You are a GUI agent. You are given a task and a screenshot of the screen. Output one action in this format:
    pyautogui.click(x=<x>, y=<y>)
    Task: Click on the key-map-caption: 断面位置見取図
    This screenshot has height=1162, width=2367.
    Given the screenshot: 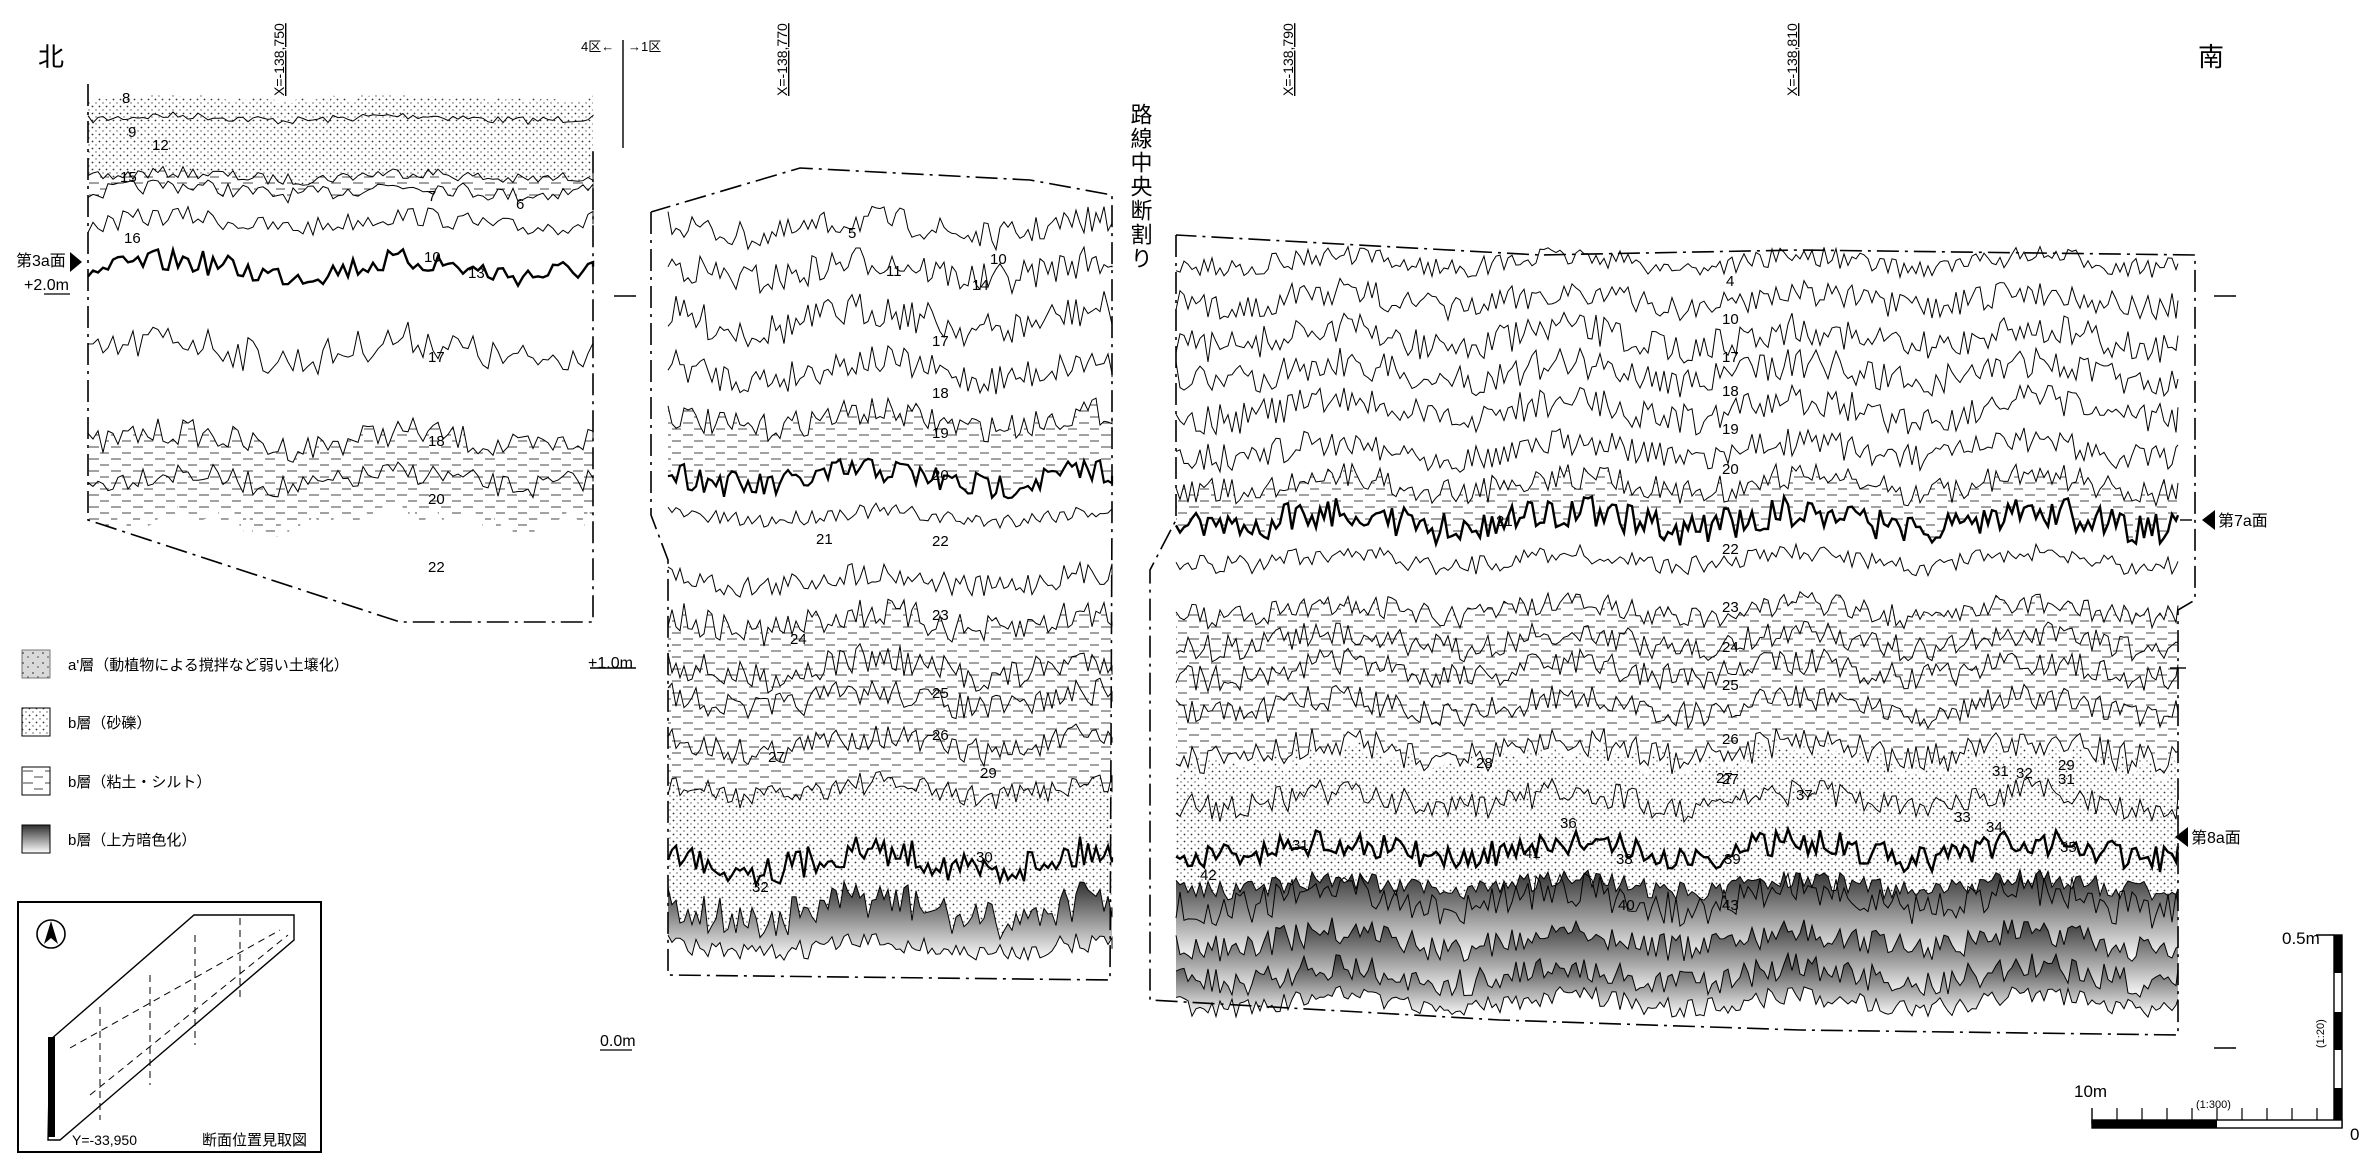 What is the action you would take?
    pyautogui.click(x=254, y=1140)
    